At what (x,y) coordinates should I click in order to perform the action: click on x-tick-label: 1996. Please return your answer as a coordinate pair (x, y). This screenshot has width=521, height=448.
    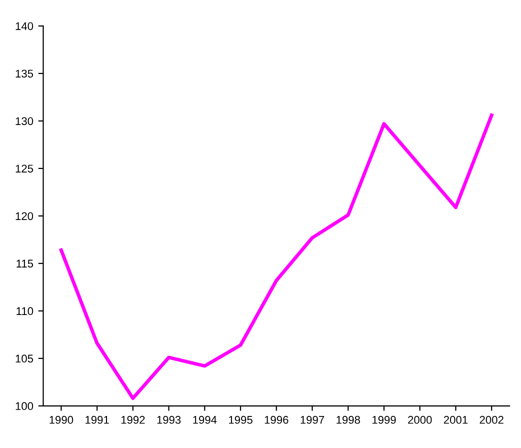
    Looking at the image, I should click on (276, 420).